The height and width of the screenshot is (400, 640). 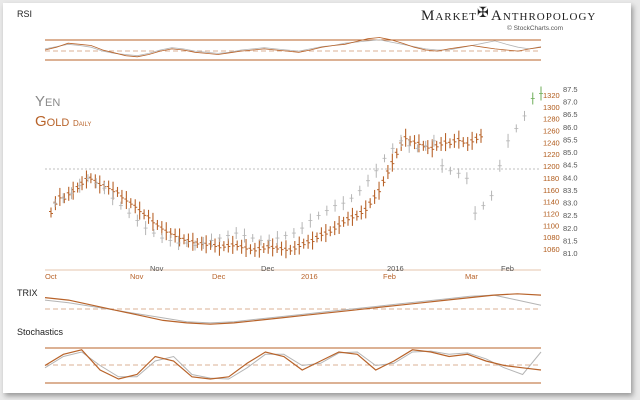 What do you see at coordinates (551, 142) in the screenshot?
I see `gold-y-tick: 1240` at bounding box center [551, 142].